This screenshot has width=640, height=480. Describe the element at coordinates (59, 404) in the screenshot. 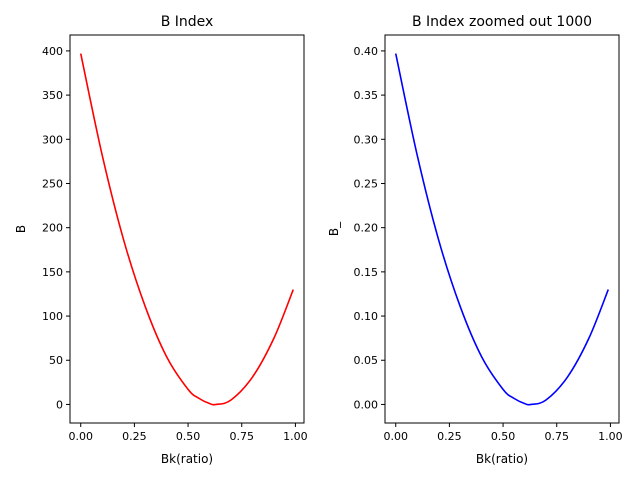

I see `y-tick-label: 0` at that location.